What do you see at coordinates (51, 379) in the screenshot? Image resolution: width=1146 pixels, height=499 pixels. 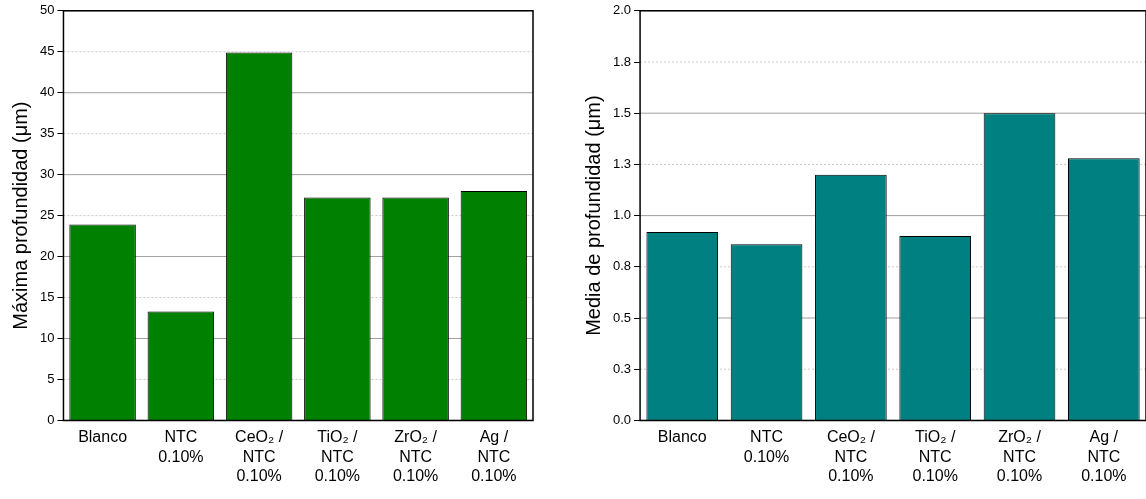 I see `y-tick-label: 5` at bounding box center [51, 379].